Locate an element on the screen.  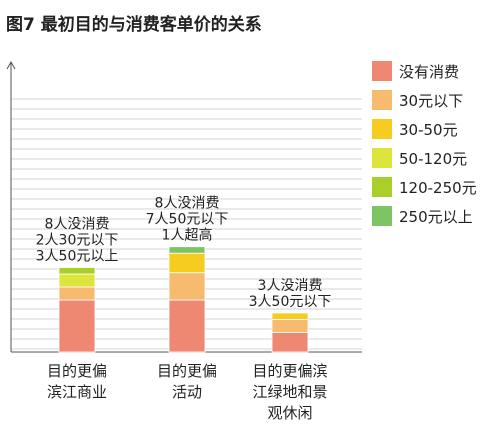
bar-annotation: 7人50元以下 is located at coordinates (187, 220).